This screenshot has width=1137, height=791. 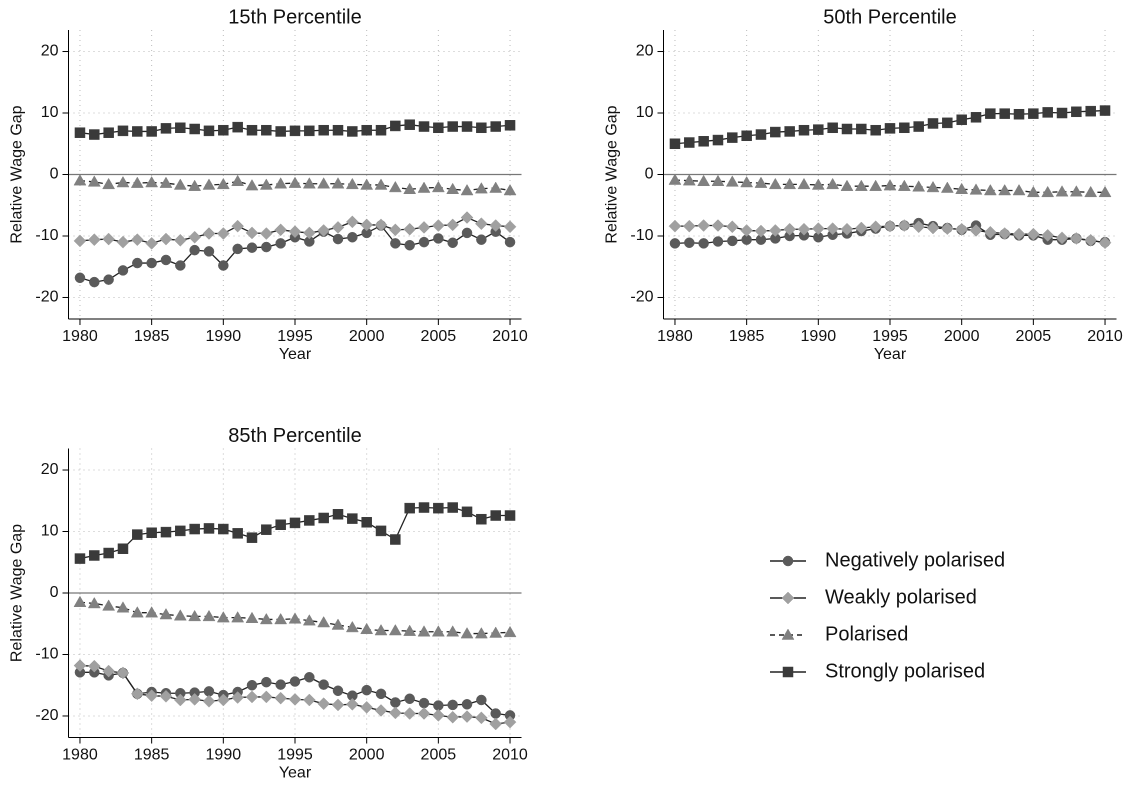 I want to click on chart-title: 50th Percentile, so click(x=889, y=17).